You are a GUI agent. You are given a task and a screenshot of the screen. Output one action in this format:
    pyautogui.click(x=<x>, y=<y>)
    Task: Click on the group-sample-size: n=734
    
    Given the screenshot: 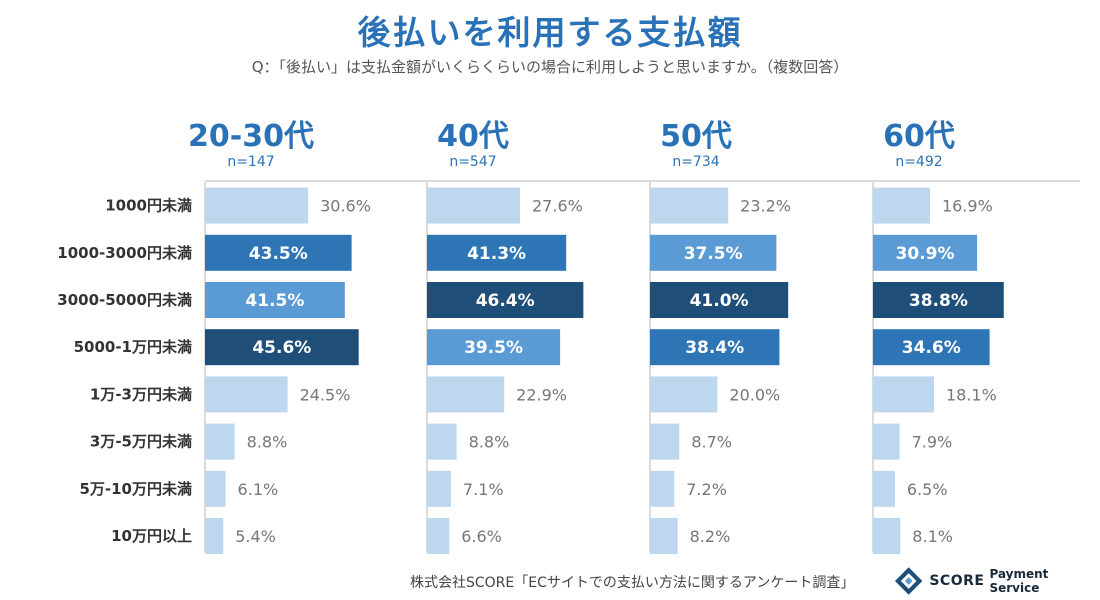 What is the action you would take?
    pyautogui.click(x=695, y=162)
    